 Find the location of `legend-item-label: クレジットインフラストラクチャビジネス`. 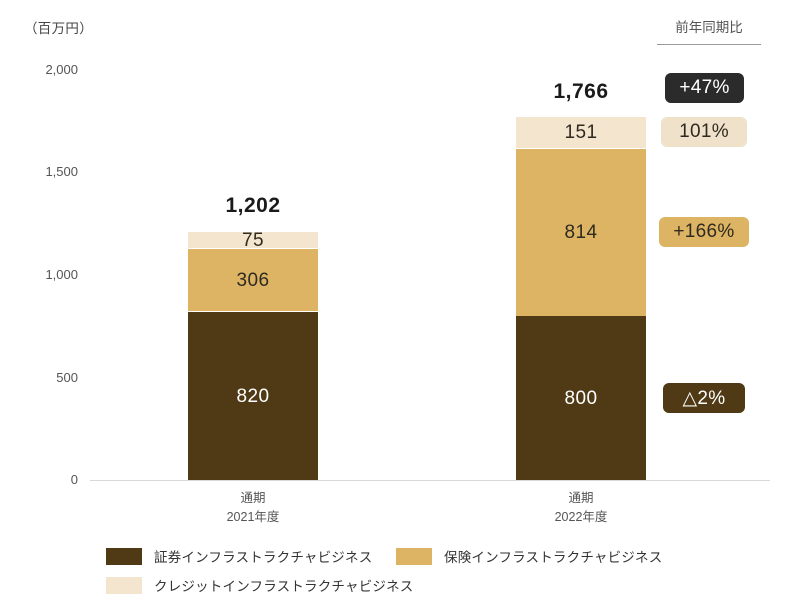

legend-item-label: クレジットインフラストラクチャビジネス is located at coordinates (284, 586).